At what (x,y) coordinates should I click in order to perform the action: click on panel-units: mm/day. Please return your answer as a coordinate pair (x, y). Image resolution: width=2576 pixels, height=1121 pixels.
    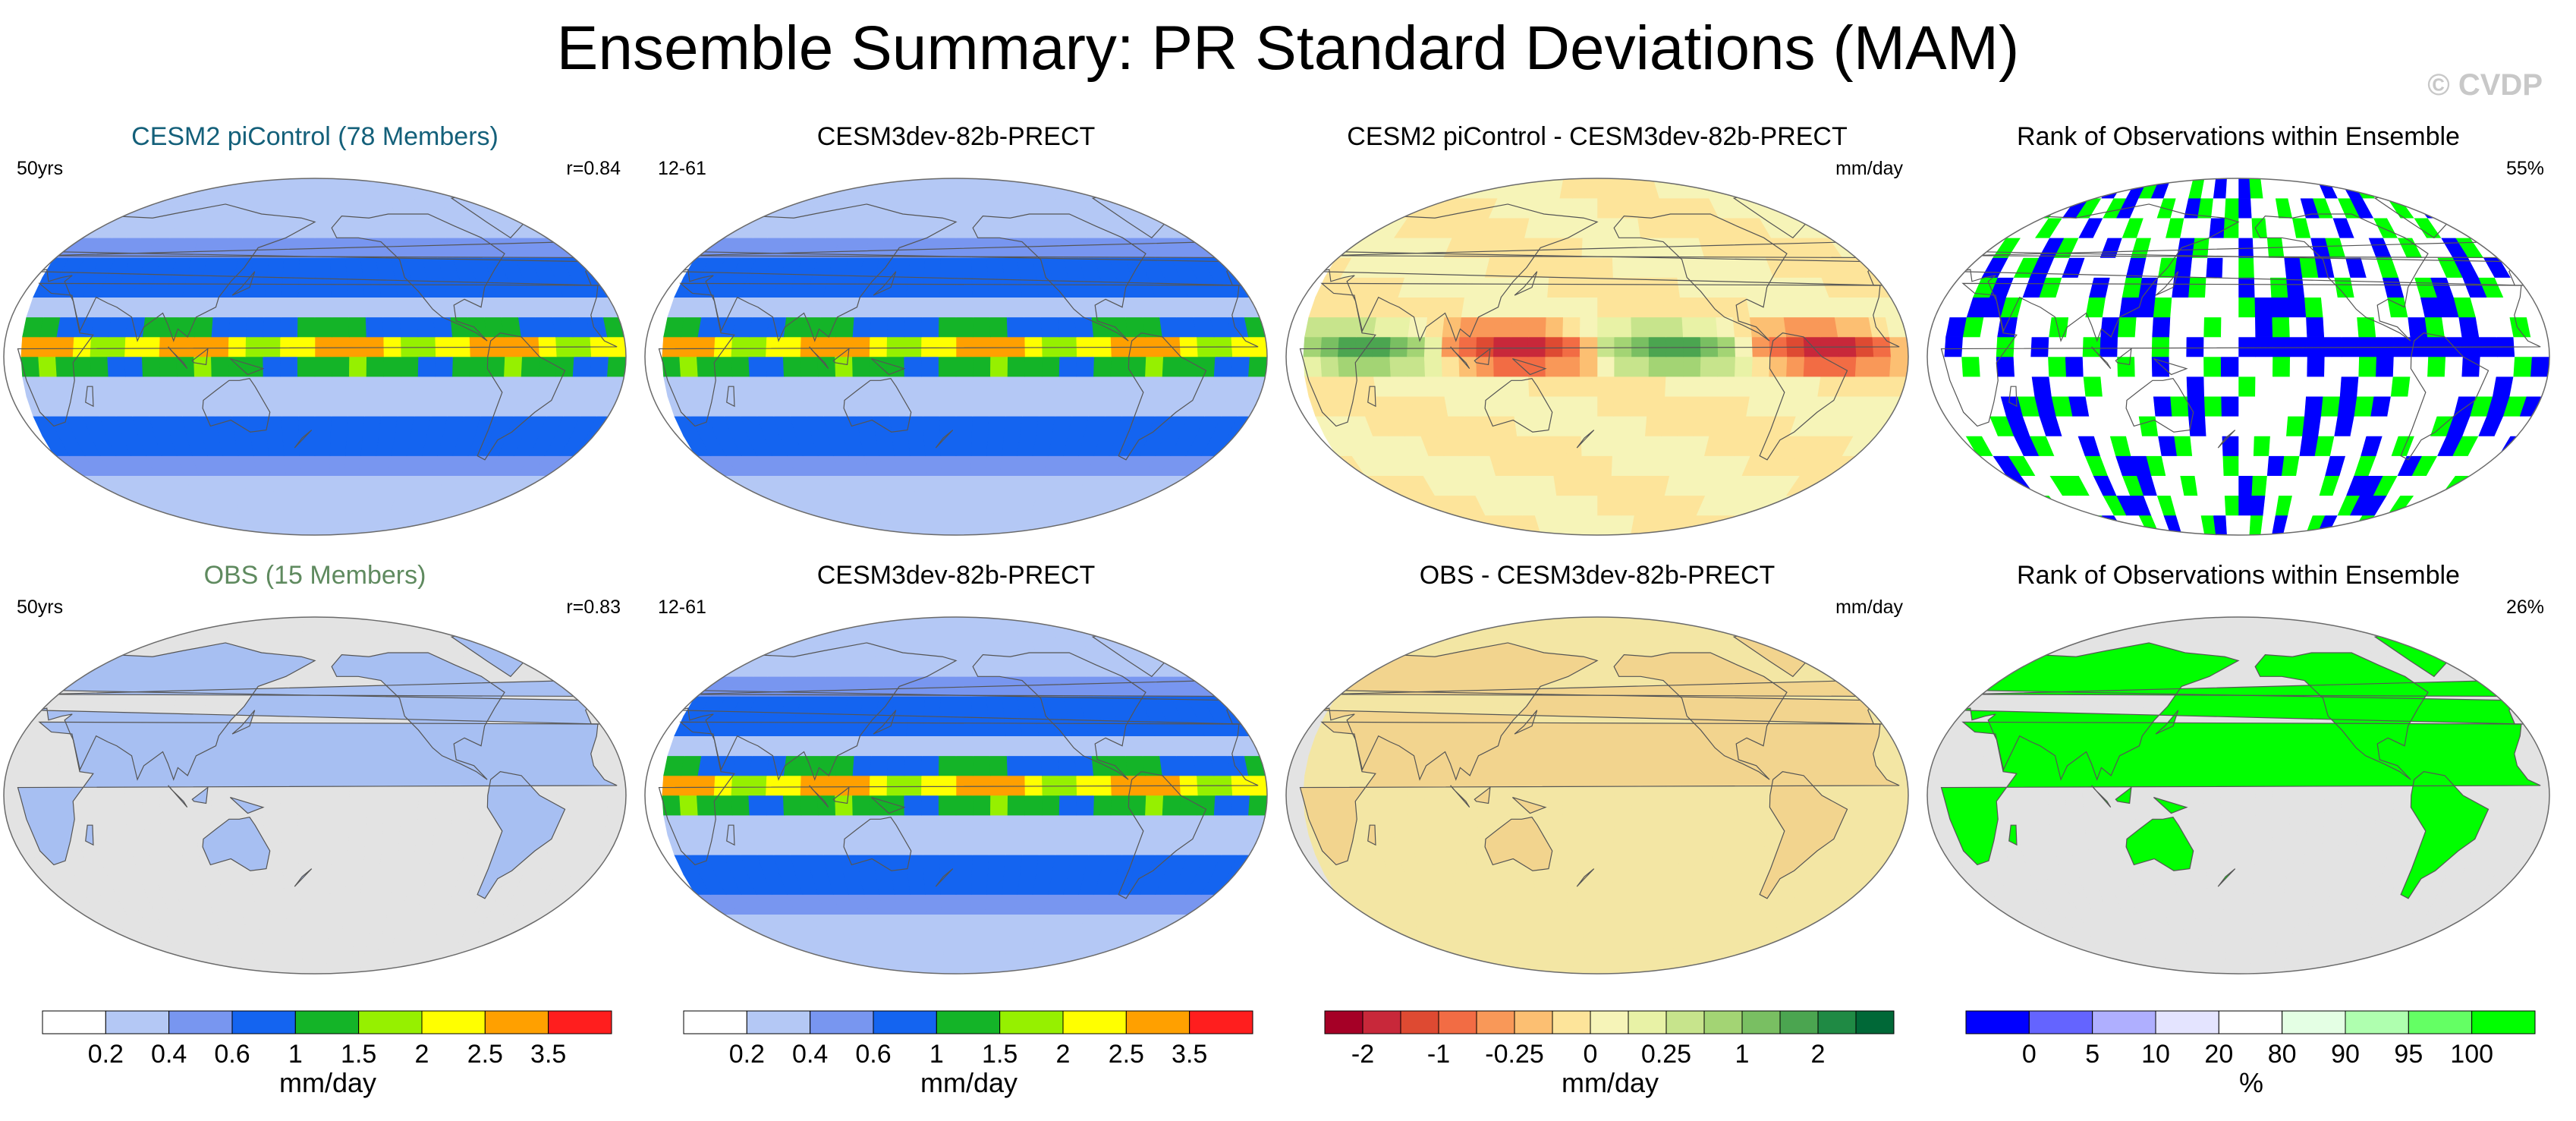
    Looking at the image, I should click on (1869, 168).